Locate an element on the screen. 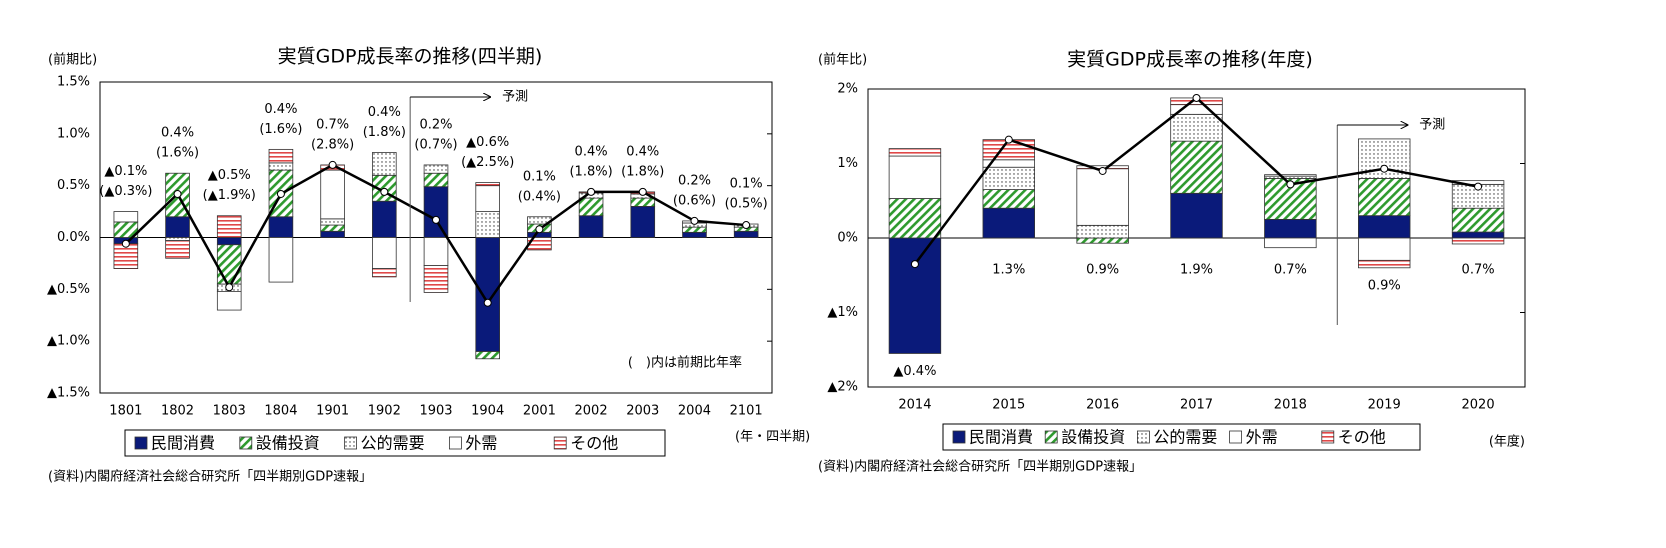 The height and width of the screenshot is (548, 1666). legend-text: その他 is located at coordinates (594, 443).